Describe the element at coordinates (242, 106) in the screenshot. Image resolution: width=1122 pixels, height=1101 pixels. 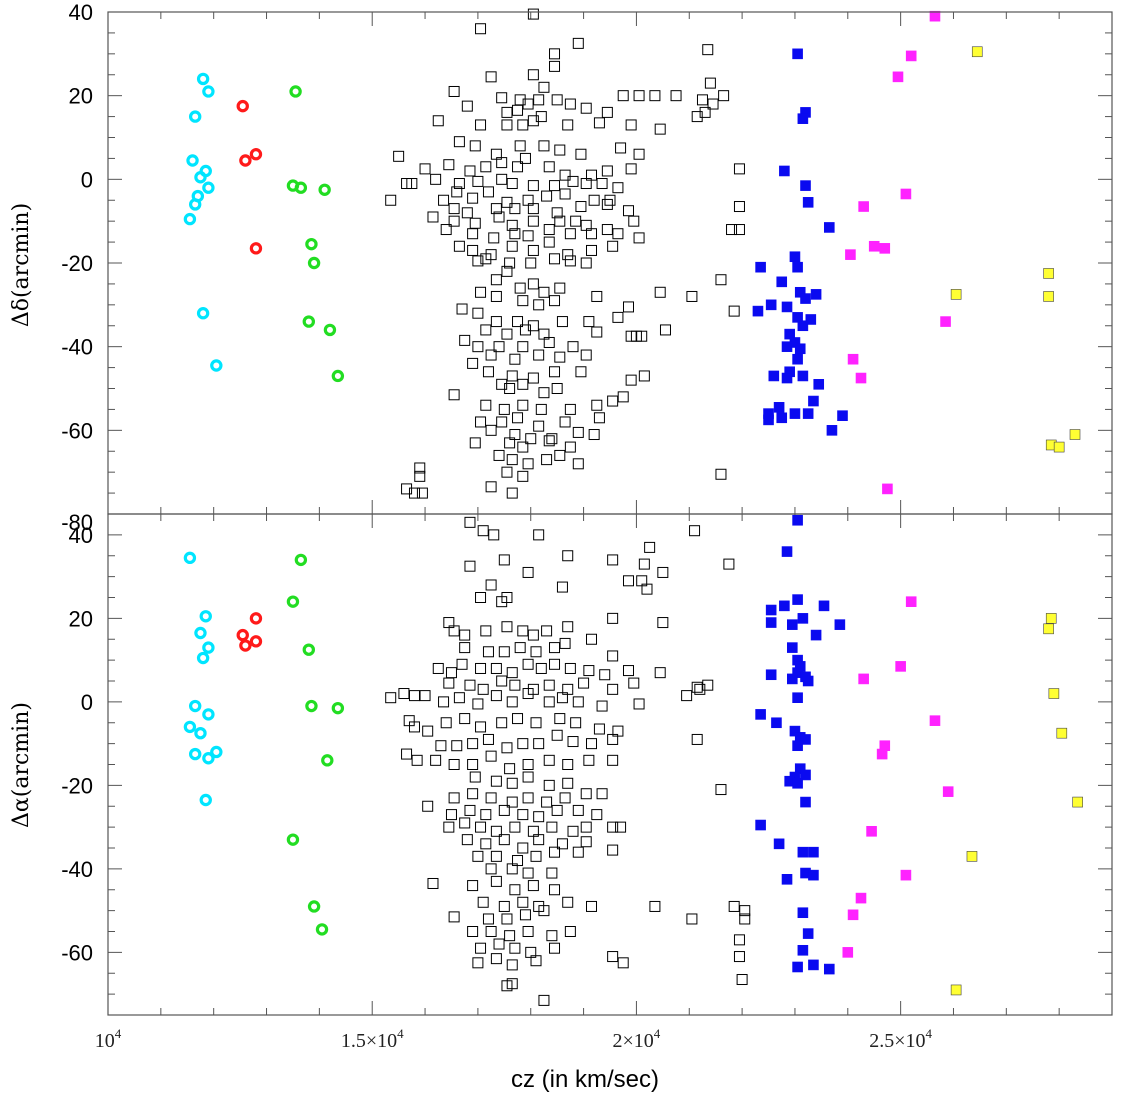
I see `red-point` at that location.